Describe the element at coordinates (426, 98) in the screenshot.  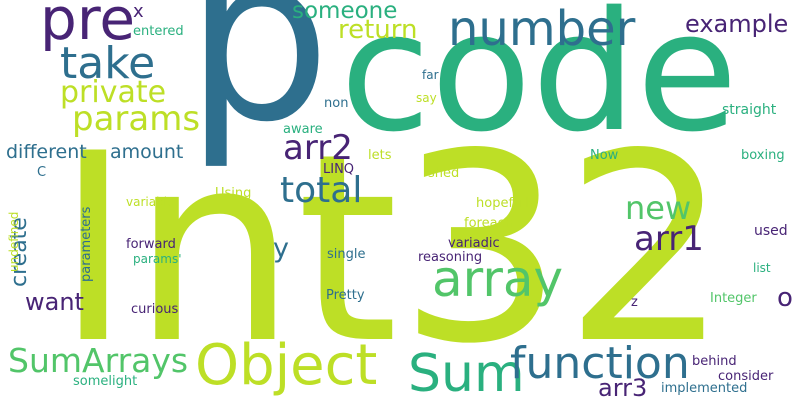
I see `word-say: say` at that location.